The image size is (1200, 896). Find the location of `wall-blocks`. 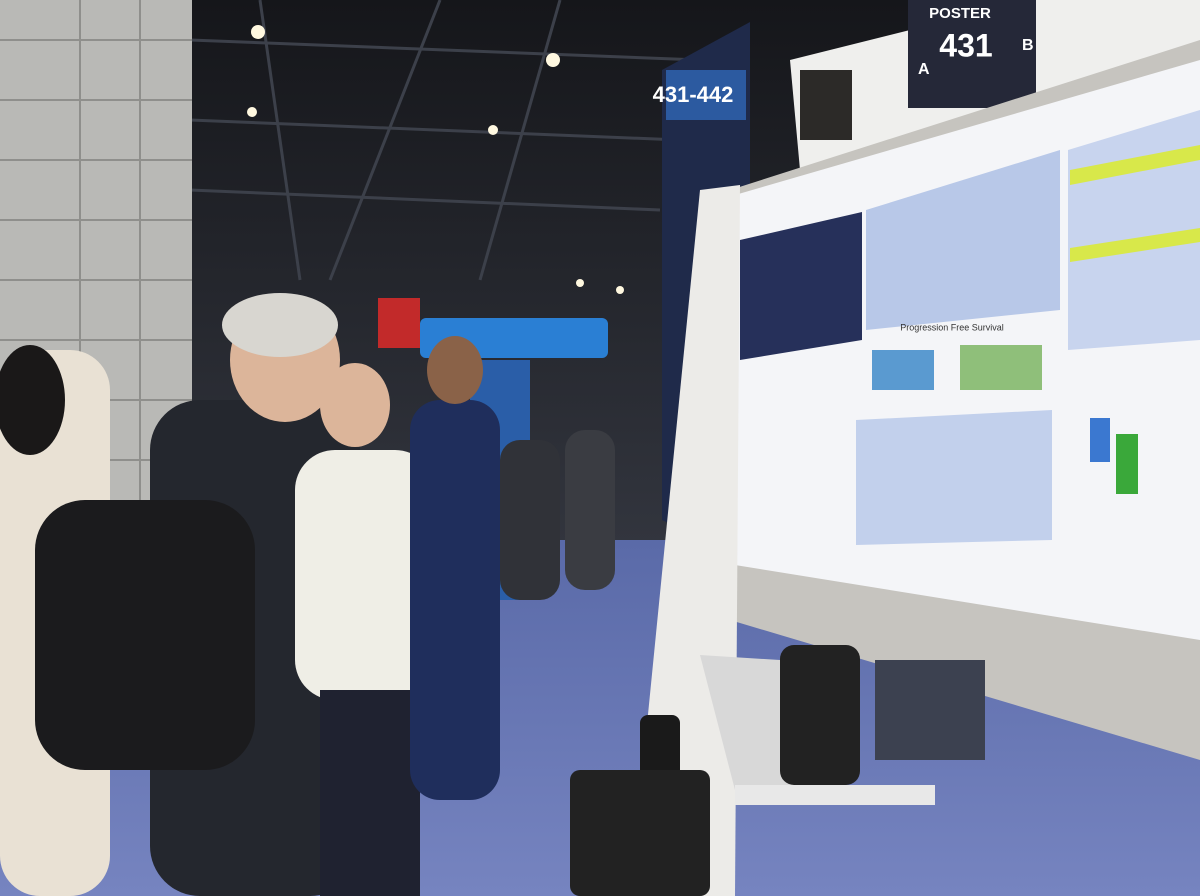

wall-blocks is located at coordinates (96, 250).